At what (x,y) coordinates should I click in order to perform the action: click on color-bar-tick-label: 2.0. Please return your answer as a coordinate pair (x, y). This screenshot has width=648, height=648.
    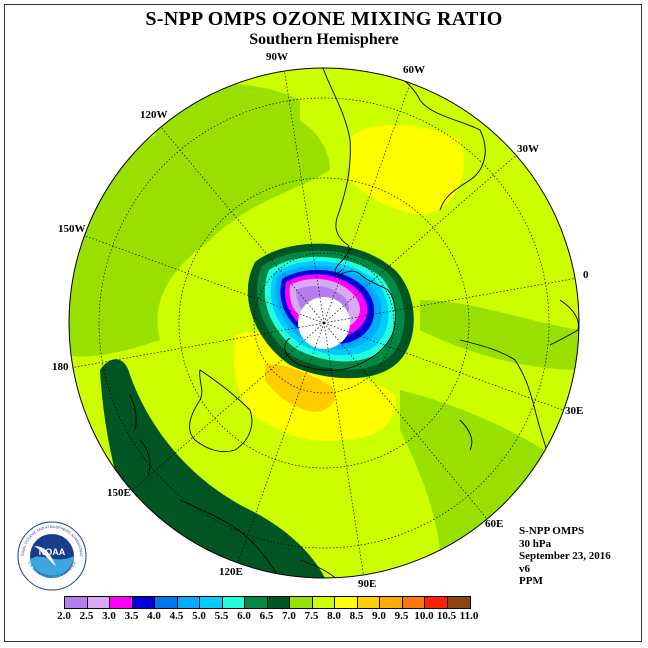
    Looking at the image, I should click on (64, 616).